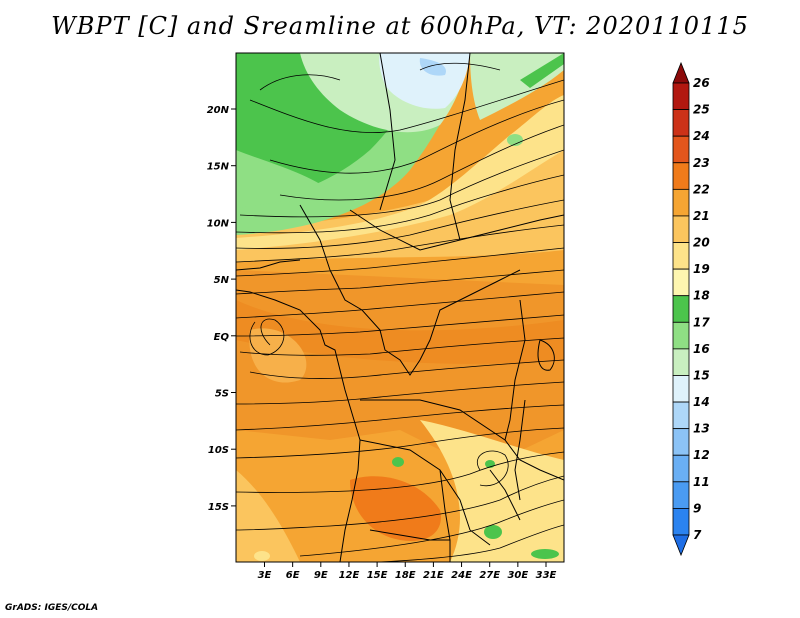  Describe the element at coordinates (701, 375) in the screenshot. I see `colorbar-label: 15` at that location.